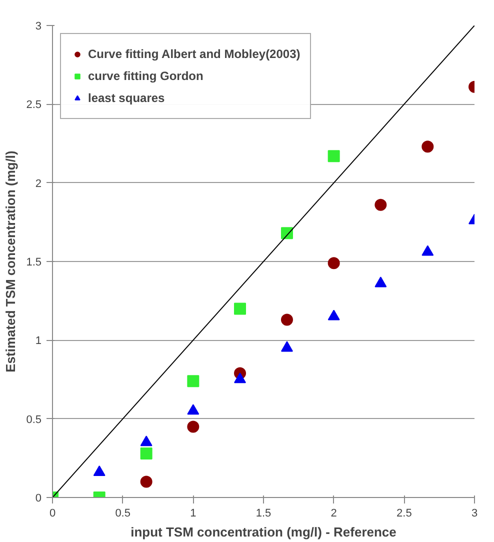 The height and width of the screenshot is (542, 494). I want to click on x-tick-label: 1.5, so click(264, 514).